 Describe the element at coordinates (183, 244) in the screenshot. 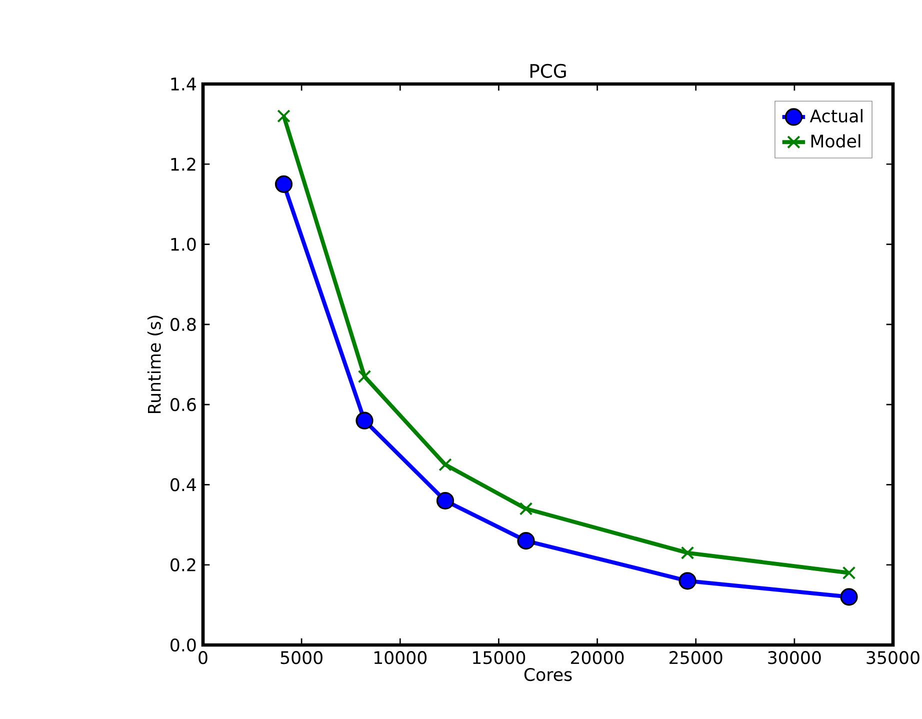

I see `y-tick-label: 1.0` at that location.